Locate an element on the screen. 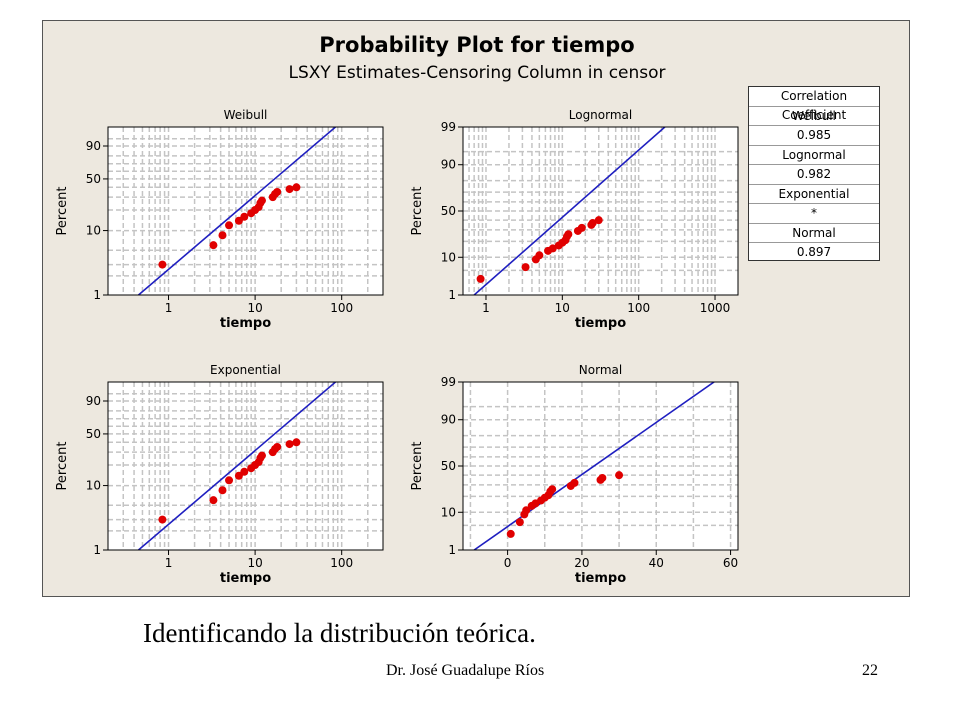 Image resolution: width=960 pixels, height=720 pixels. panel-title: Lognormal is located at coordinates (600, 115).